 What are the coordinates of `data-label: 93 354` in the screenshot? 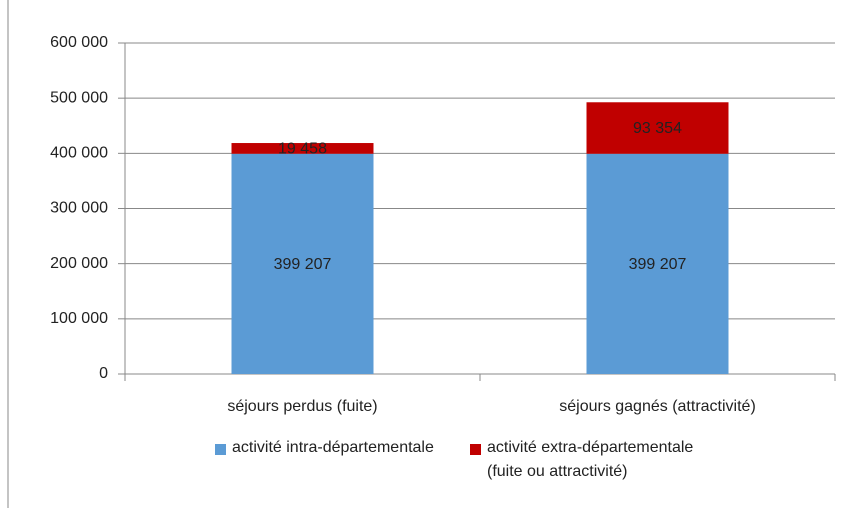 It's located at (657, 128).